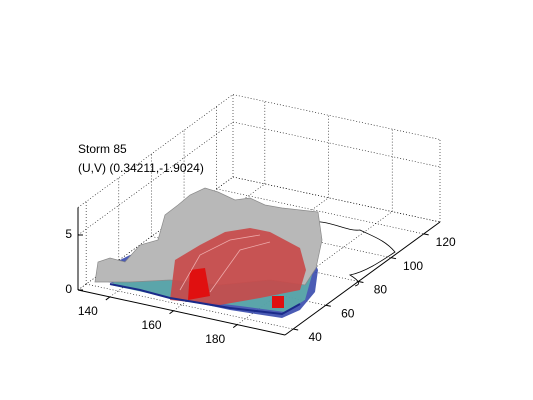  I want to click on y-axis, so click(362, 278).